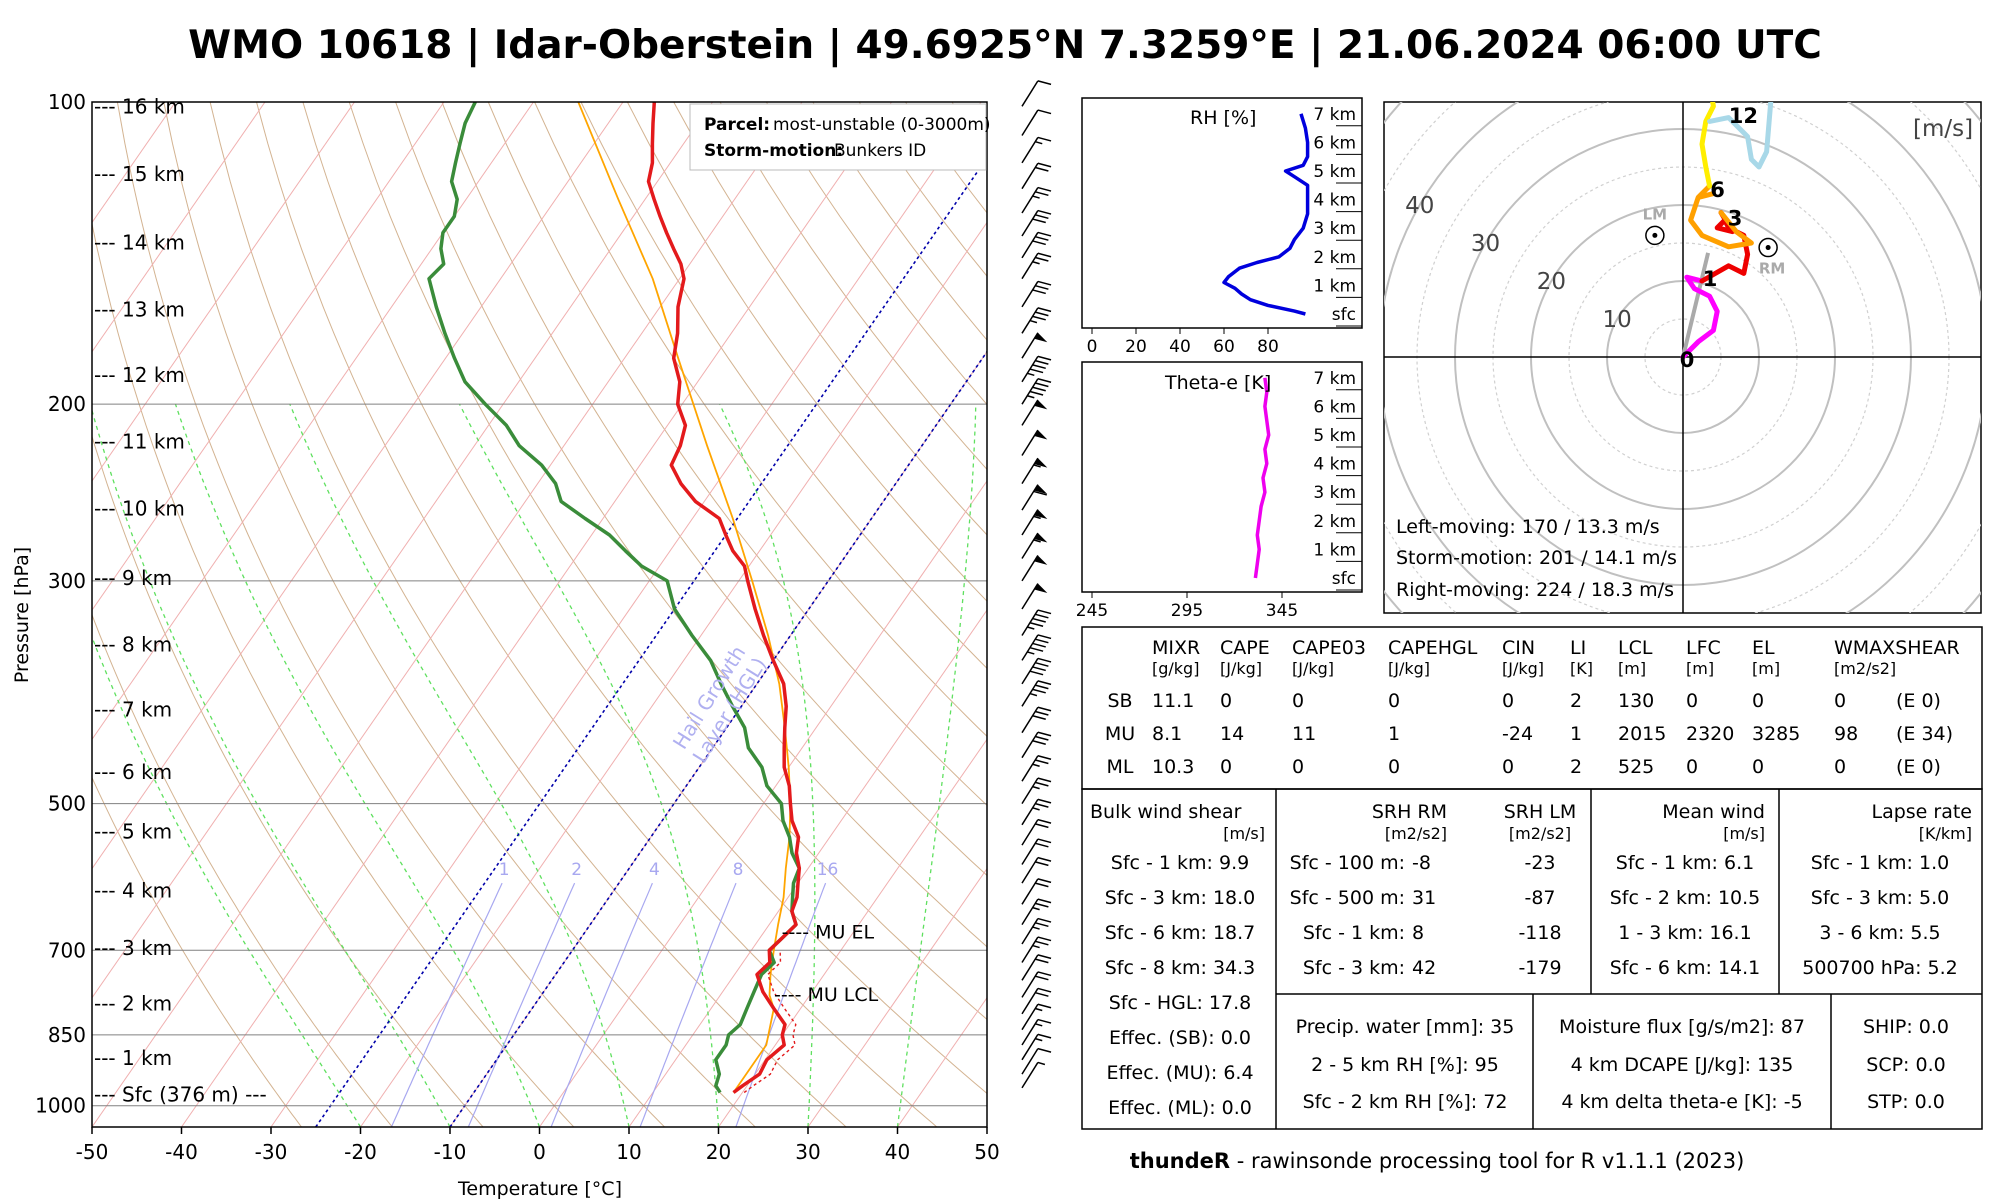 The width and height of the screenshot is (2000, 1204). Describe the element at coordinates (1703, 648) in the screenshot. I see `param-header: LFC` at that location.